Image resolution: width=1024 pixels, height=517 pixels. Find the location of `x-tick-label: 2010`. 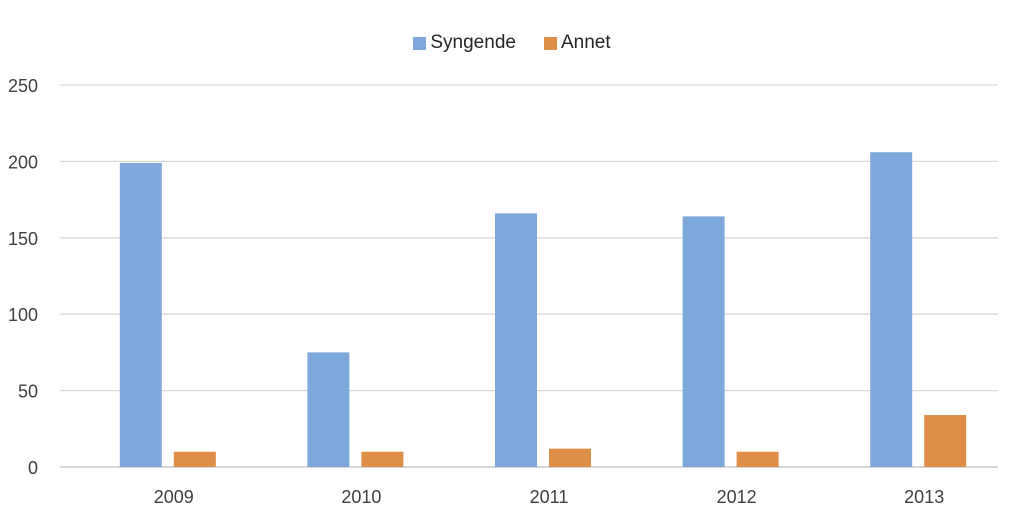

x-tick-label: 2010 is located at coordinates (361, 497).